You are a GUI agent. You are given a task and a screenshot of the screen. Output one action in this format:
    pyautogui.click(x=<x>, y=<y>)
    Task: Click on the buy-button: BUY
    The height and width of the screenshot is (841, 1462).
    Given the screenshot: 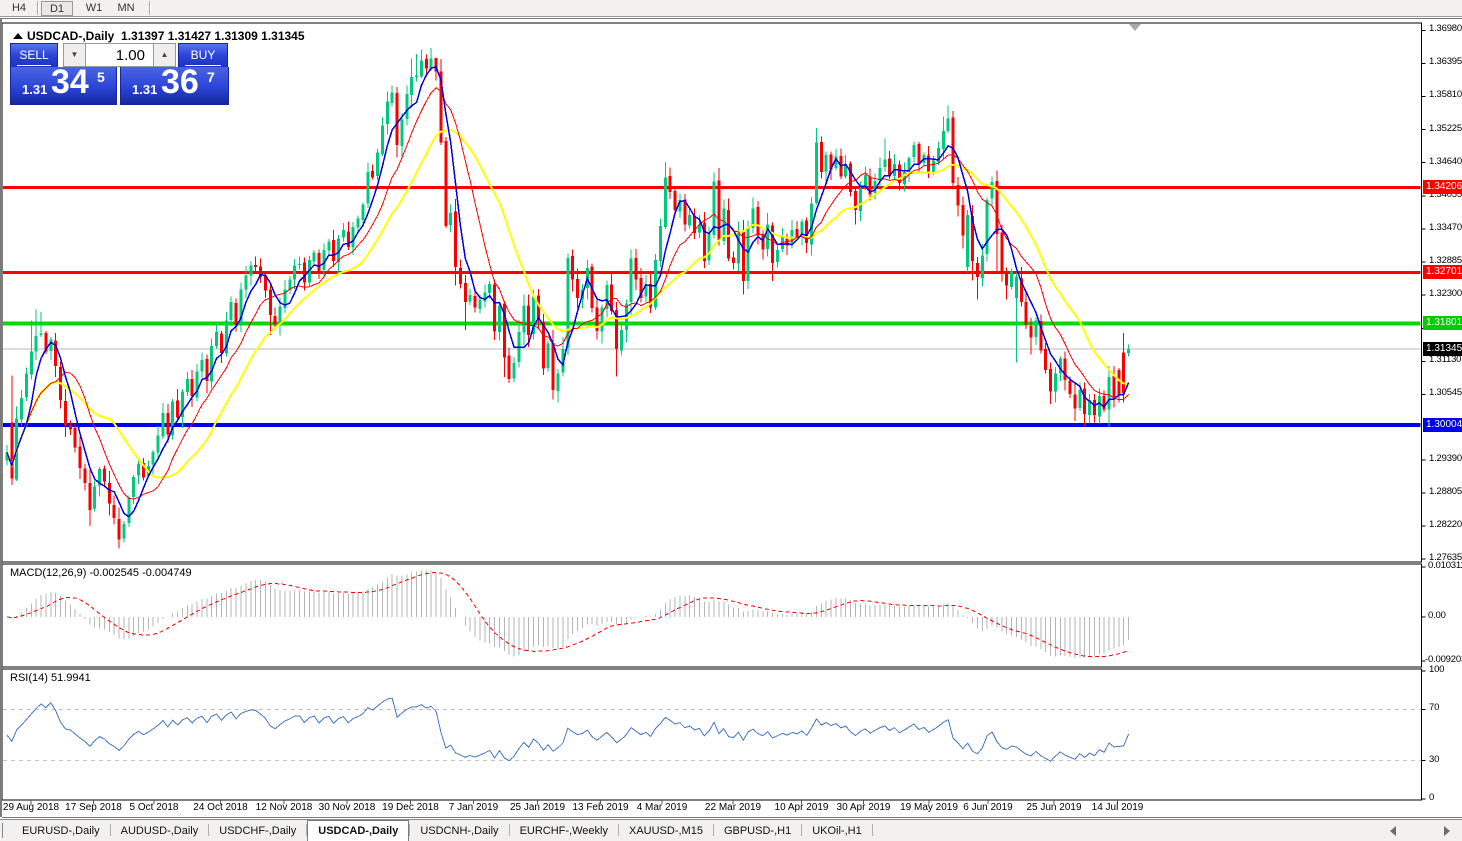 What is the action you would take?
    pyautogui.click(x=203, y=55)
    